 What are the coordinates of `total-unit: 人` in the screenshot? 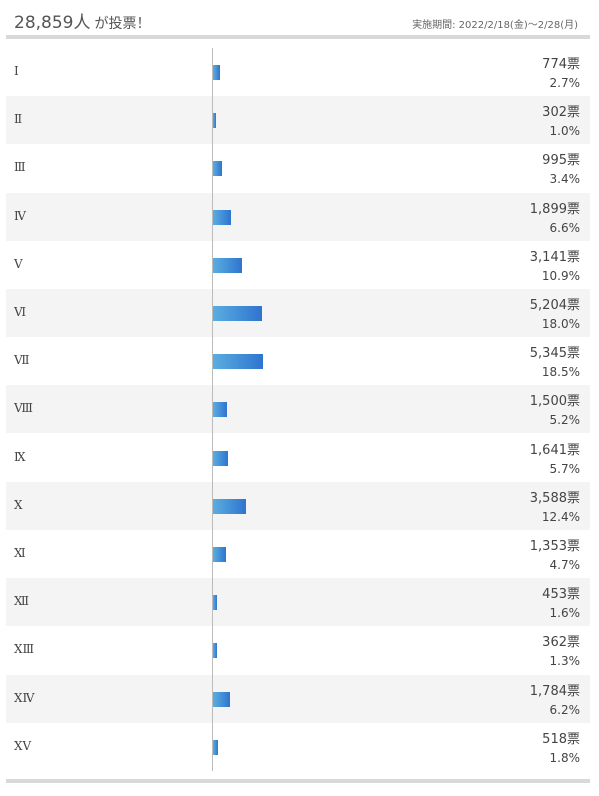 It's located at (82, 23).